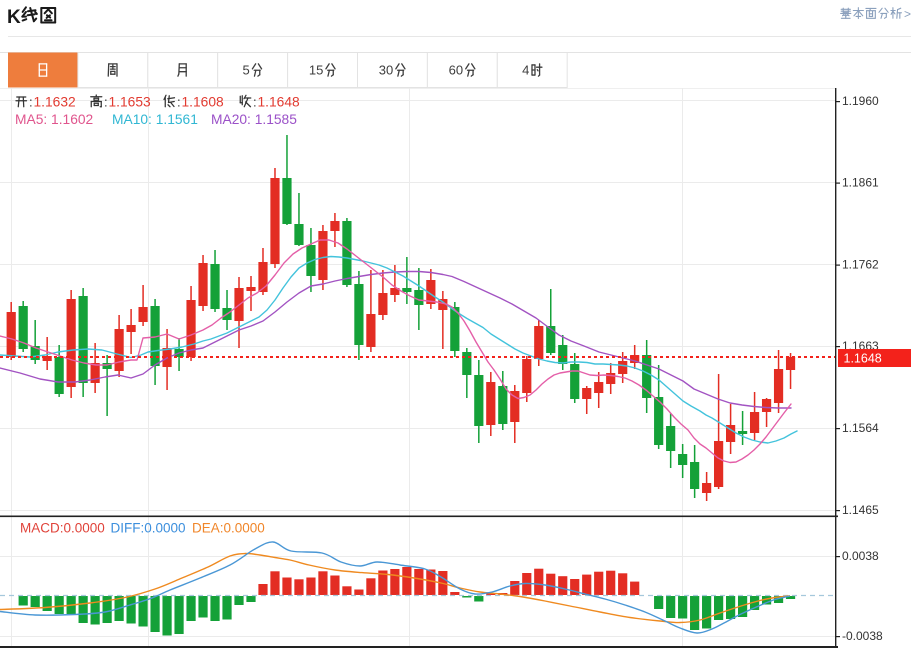 This screenshot has width=911, height=656. I want to click on svg-text: 5, so click(246, 70).